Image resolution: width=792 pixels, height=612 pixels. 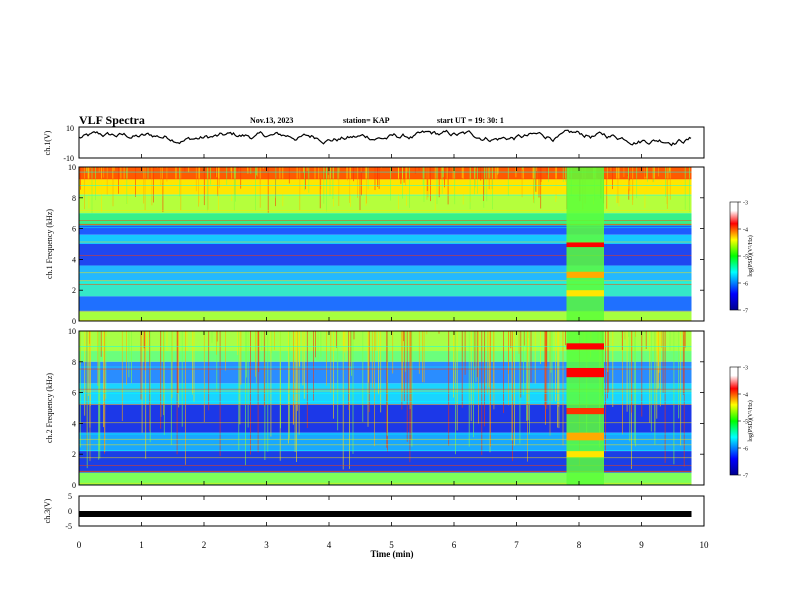 What do you see at coordinates (734, 256) in the screenshot?
I see `ch1-colorbar` at bounding box center [734, 256].